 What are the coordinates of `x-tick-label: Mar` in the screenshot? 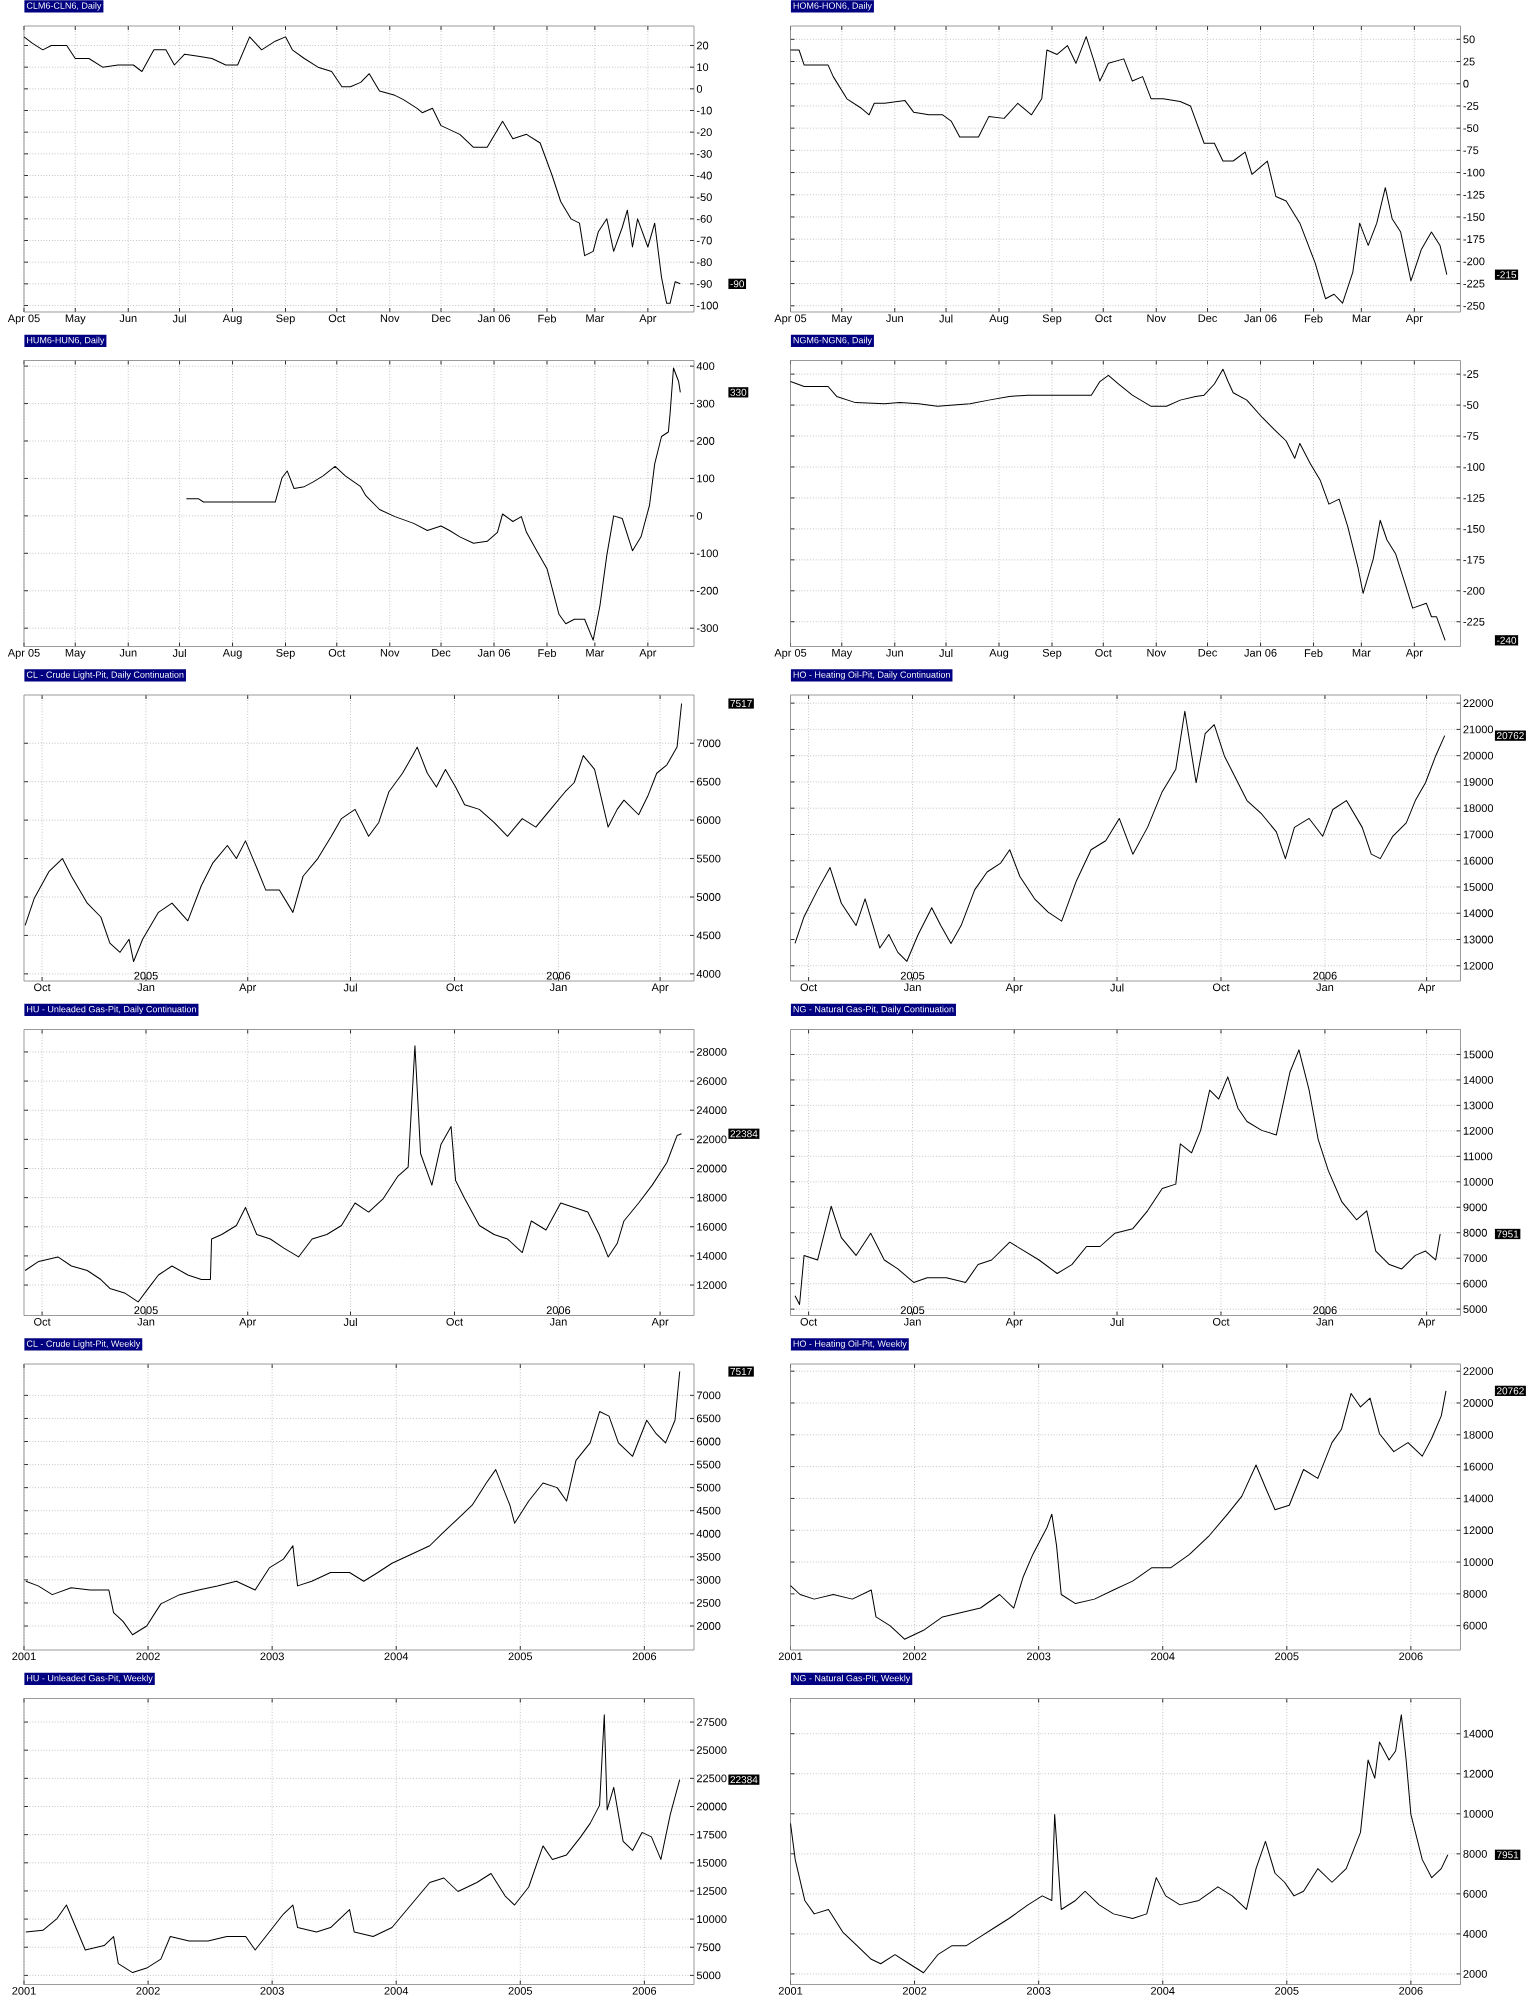 It's located at (595, 652).